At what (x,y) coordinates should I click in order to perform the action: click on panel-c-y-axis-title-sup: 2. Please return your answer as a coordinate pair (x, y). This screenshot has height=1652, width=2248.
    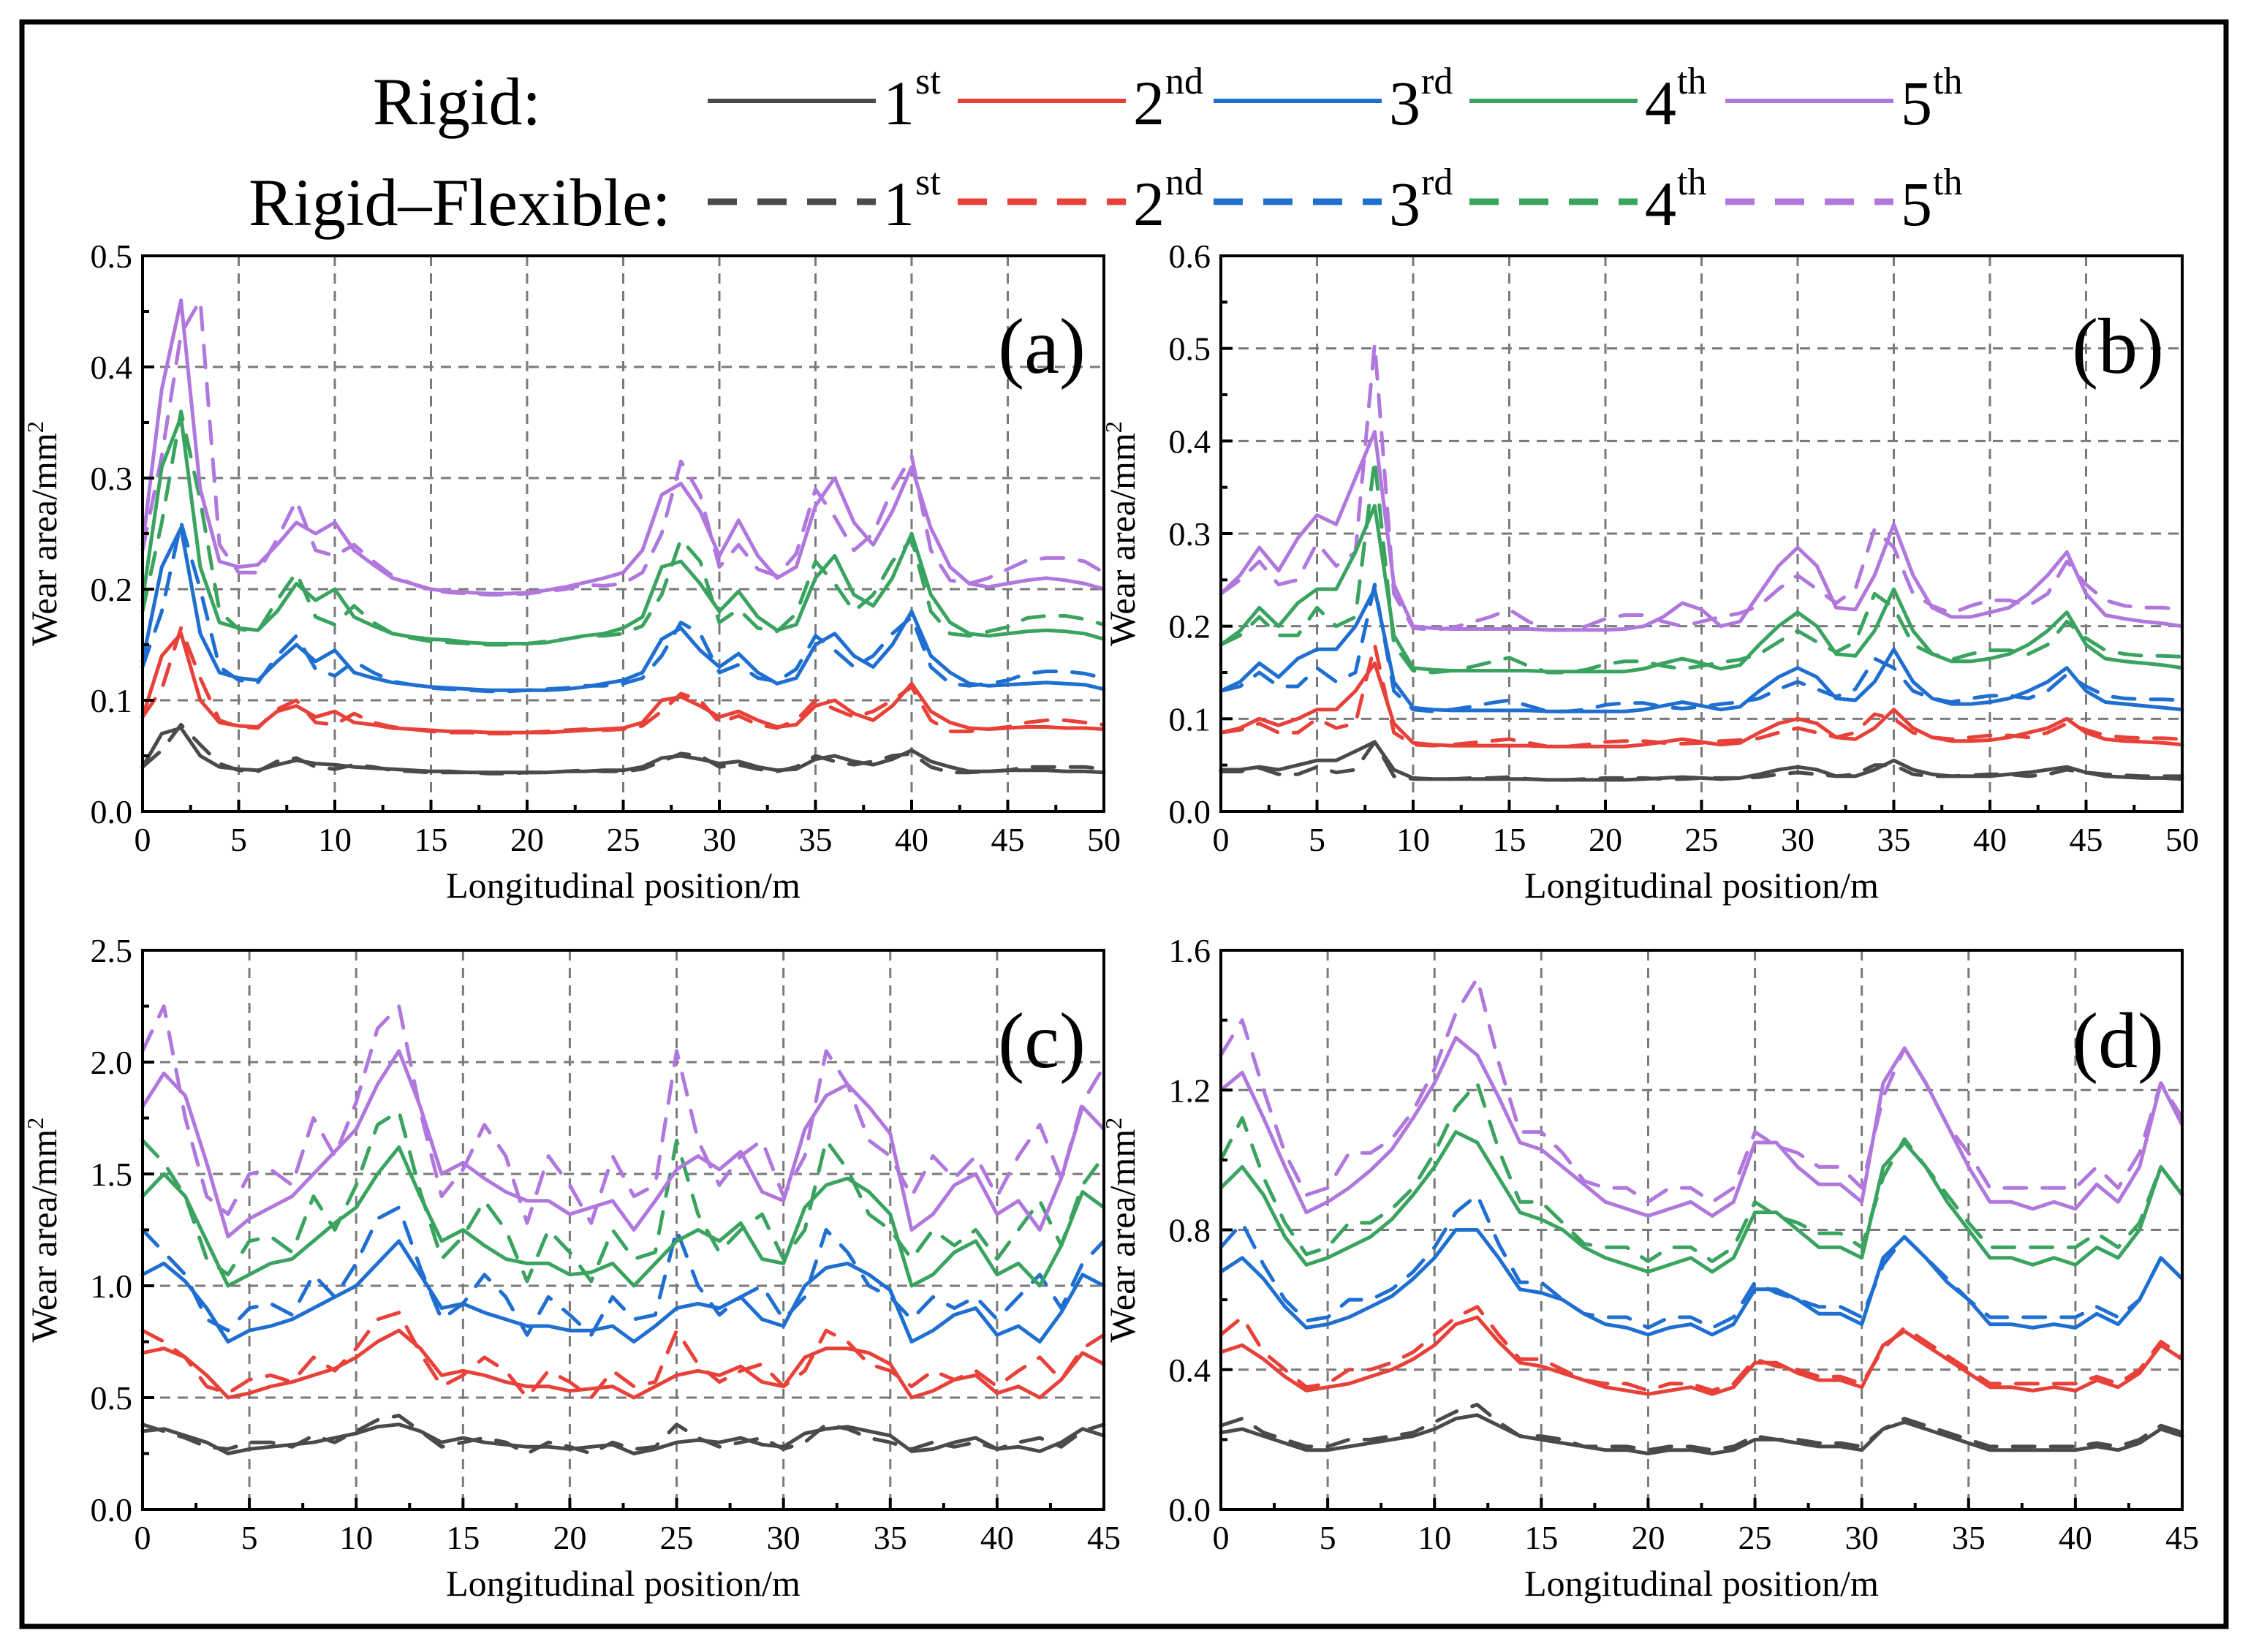
    Looking at the image, I should click on (35, 1123).